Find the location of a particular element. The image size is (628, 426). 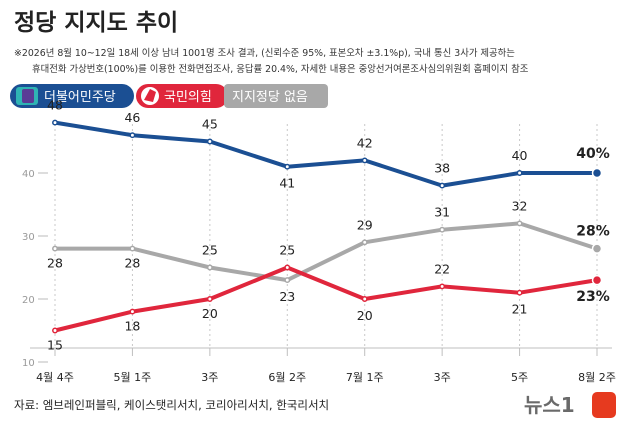

legend: 더불어민주당 국민의힘 지지정당 없음 is located at coordinates (169, 96).